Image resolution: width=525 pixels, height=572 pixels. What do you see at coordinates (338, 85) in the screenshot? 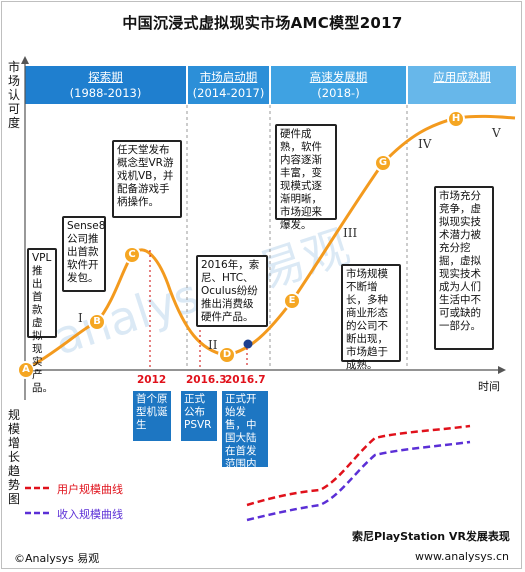
I see `phase-growth: 高速发展期 (2018-)` at bounding box center [338, 85].